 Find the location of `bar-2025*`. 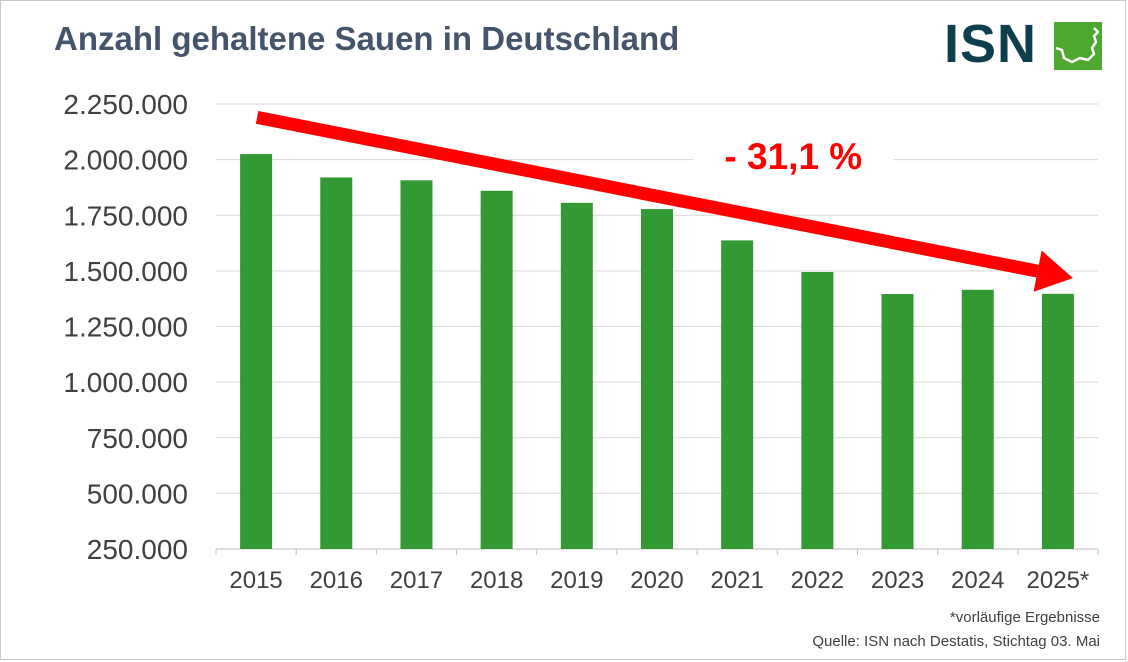

bar-2025* is located at coordinates (1057, 421).